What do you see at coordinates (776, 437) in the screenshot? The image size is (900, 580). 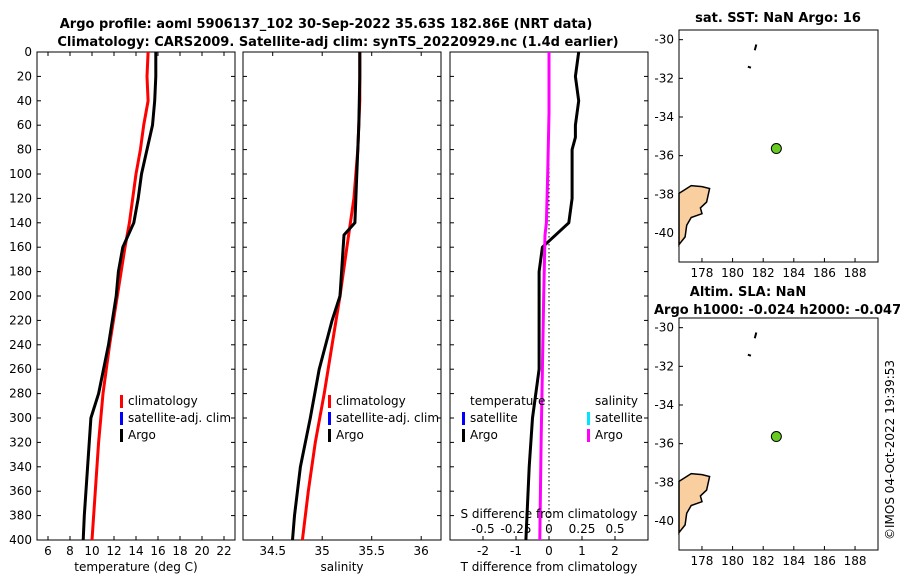 I see `argo-location-marker` at bounding box center [776, 437].